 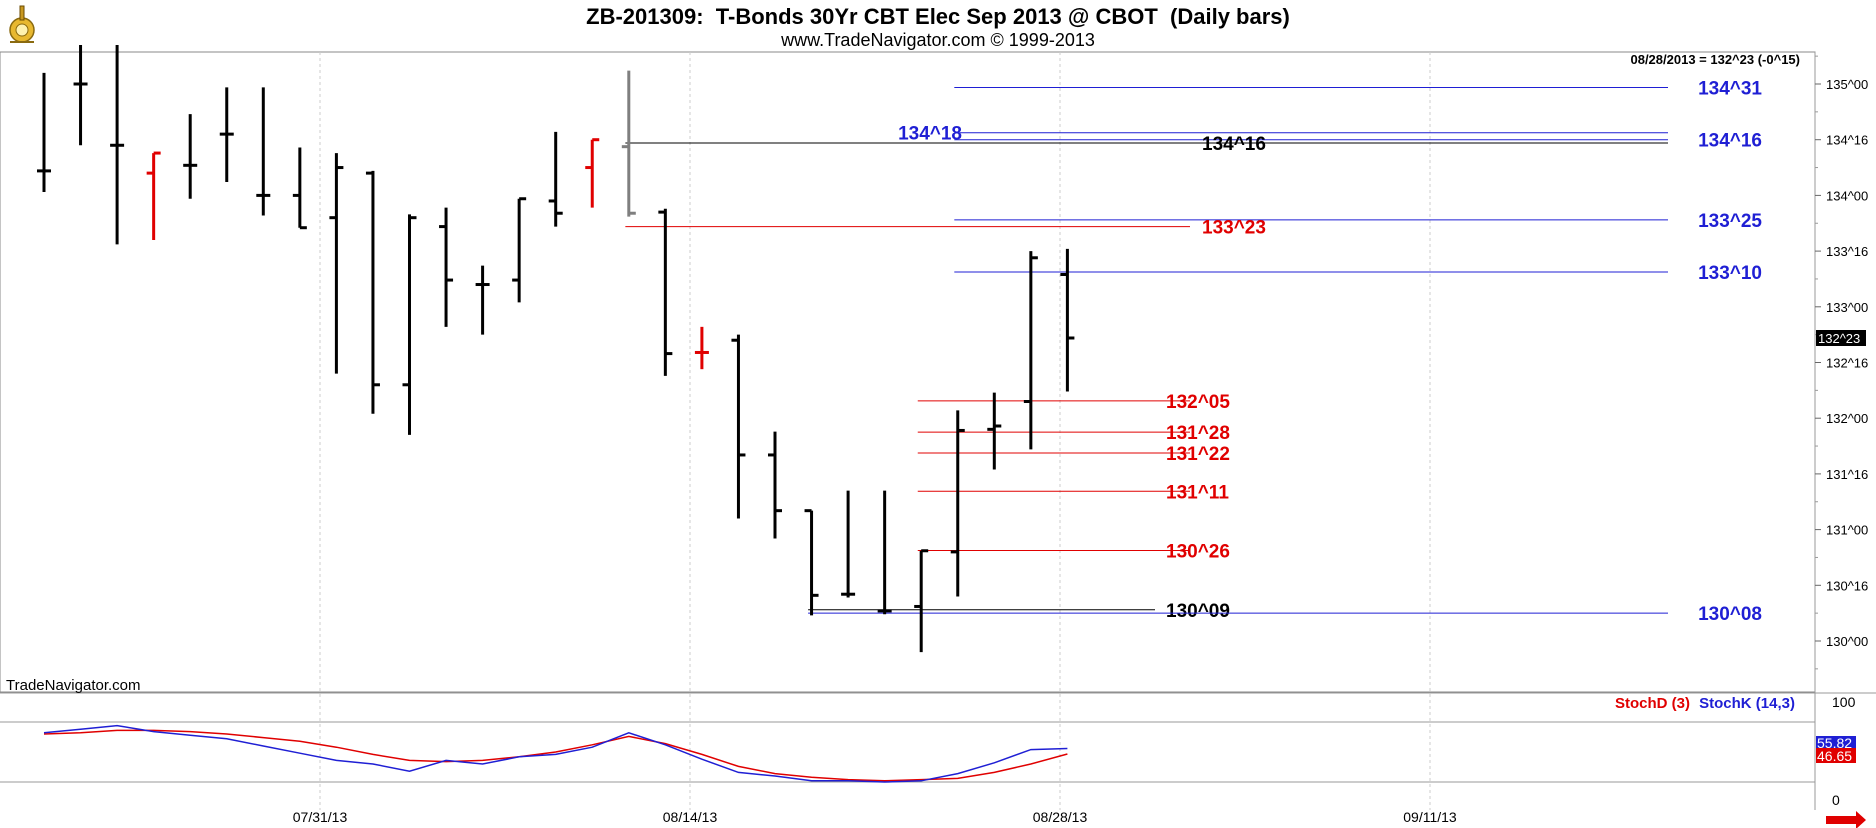 I want to click on last-price-badge, so click(x=1841, y=338).